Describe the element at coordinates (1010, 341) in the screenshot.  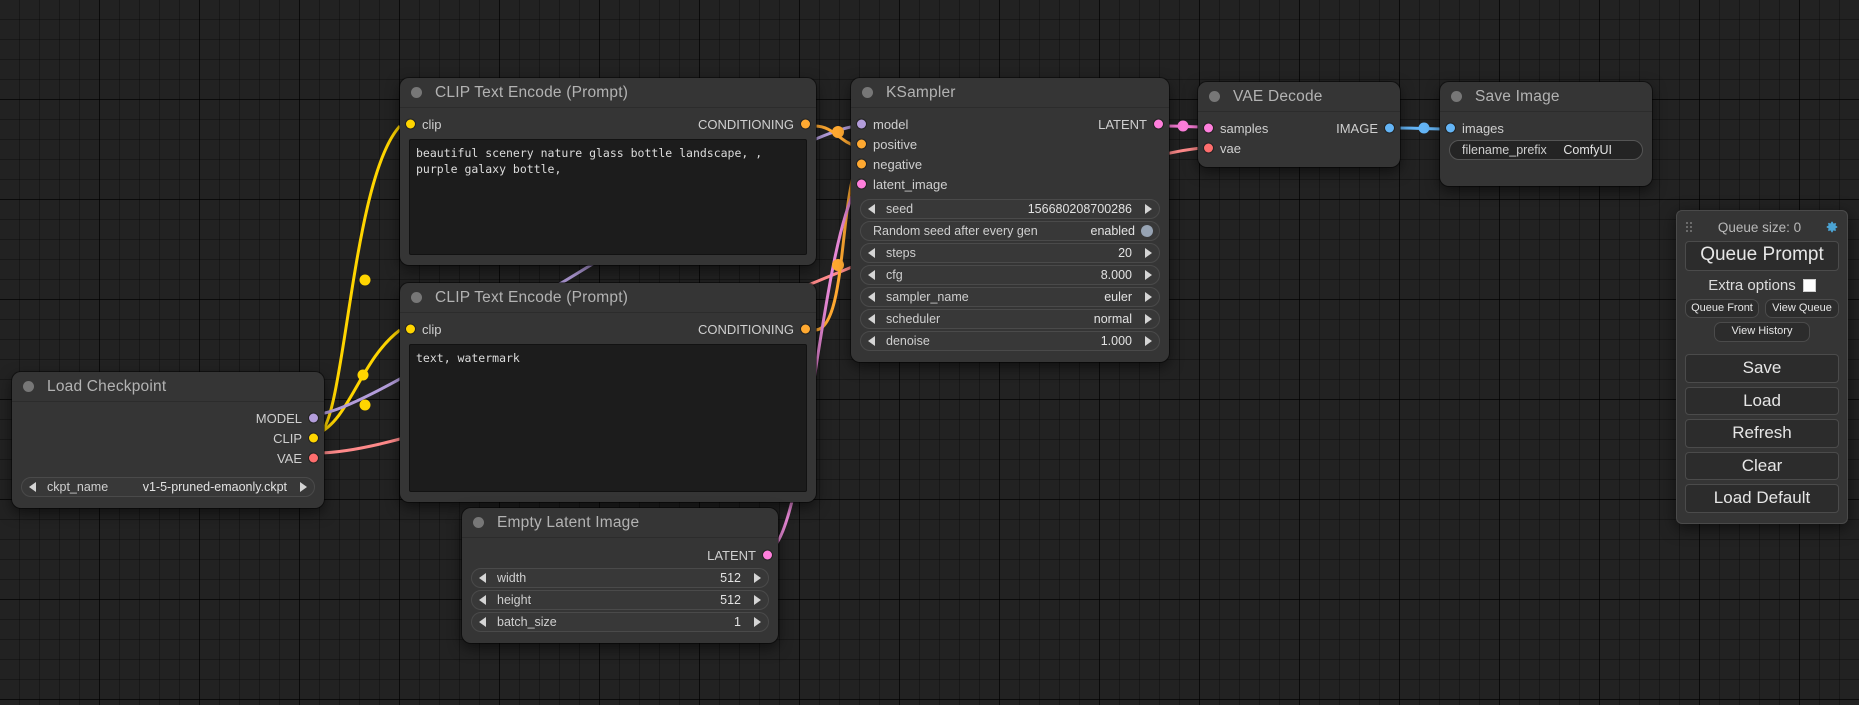
I see `widget-denoise: denoise 1.000` at that location.